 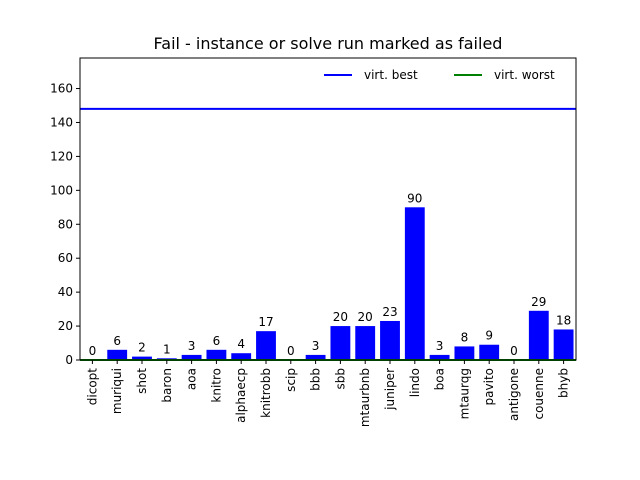 What do you see at coordinates (65, 326) in the screenshot?
I see `y-tick-label-20: 20` at bounding box center [65, 326].